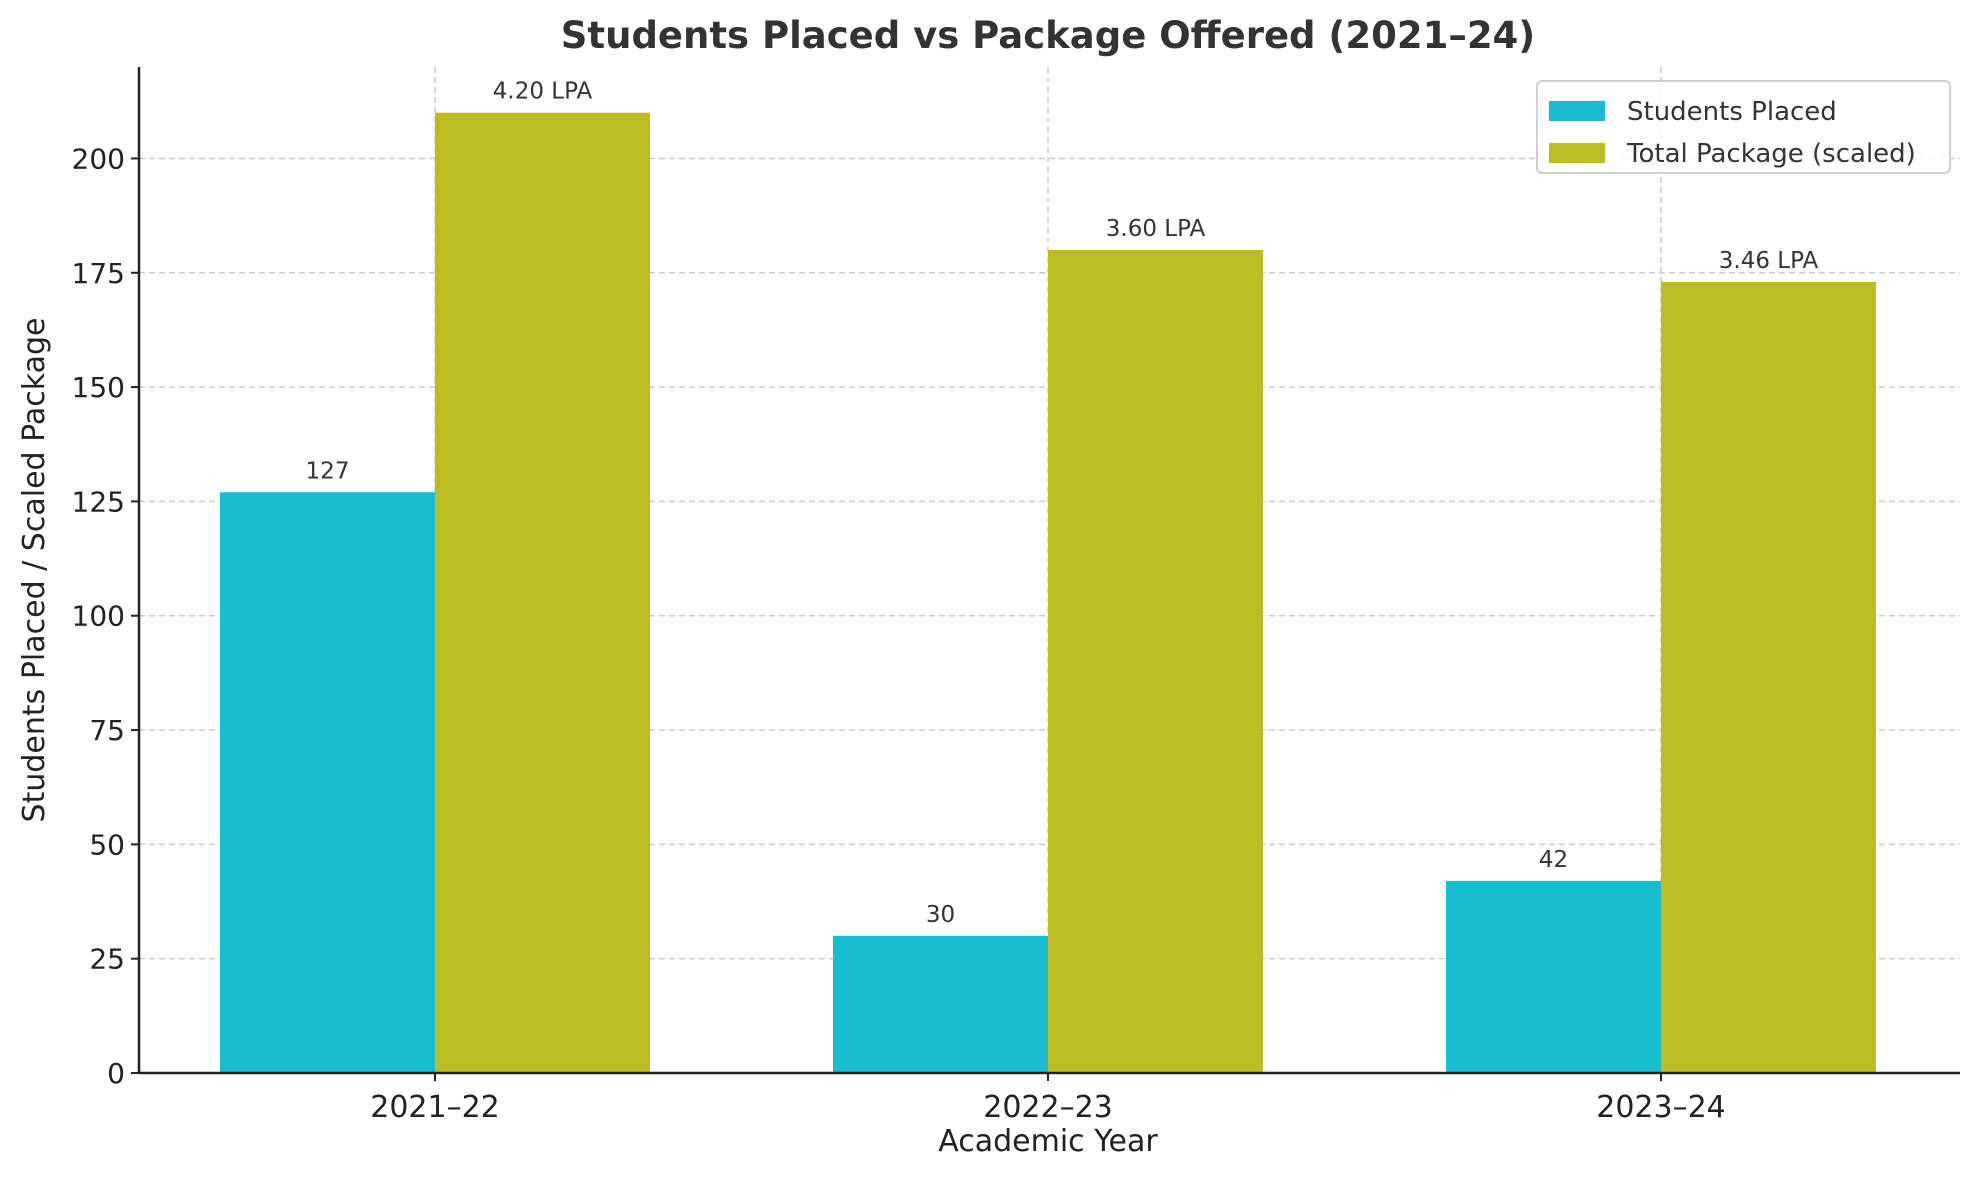 This screenshot has width=1979, height=1184. Describe the element at coordinates (98, 387) in the screenshot. I see `y-tick-label: 150` at that location.